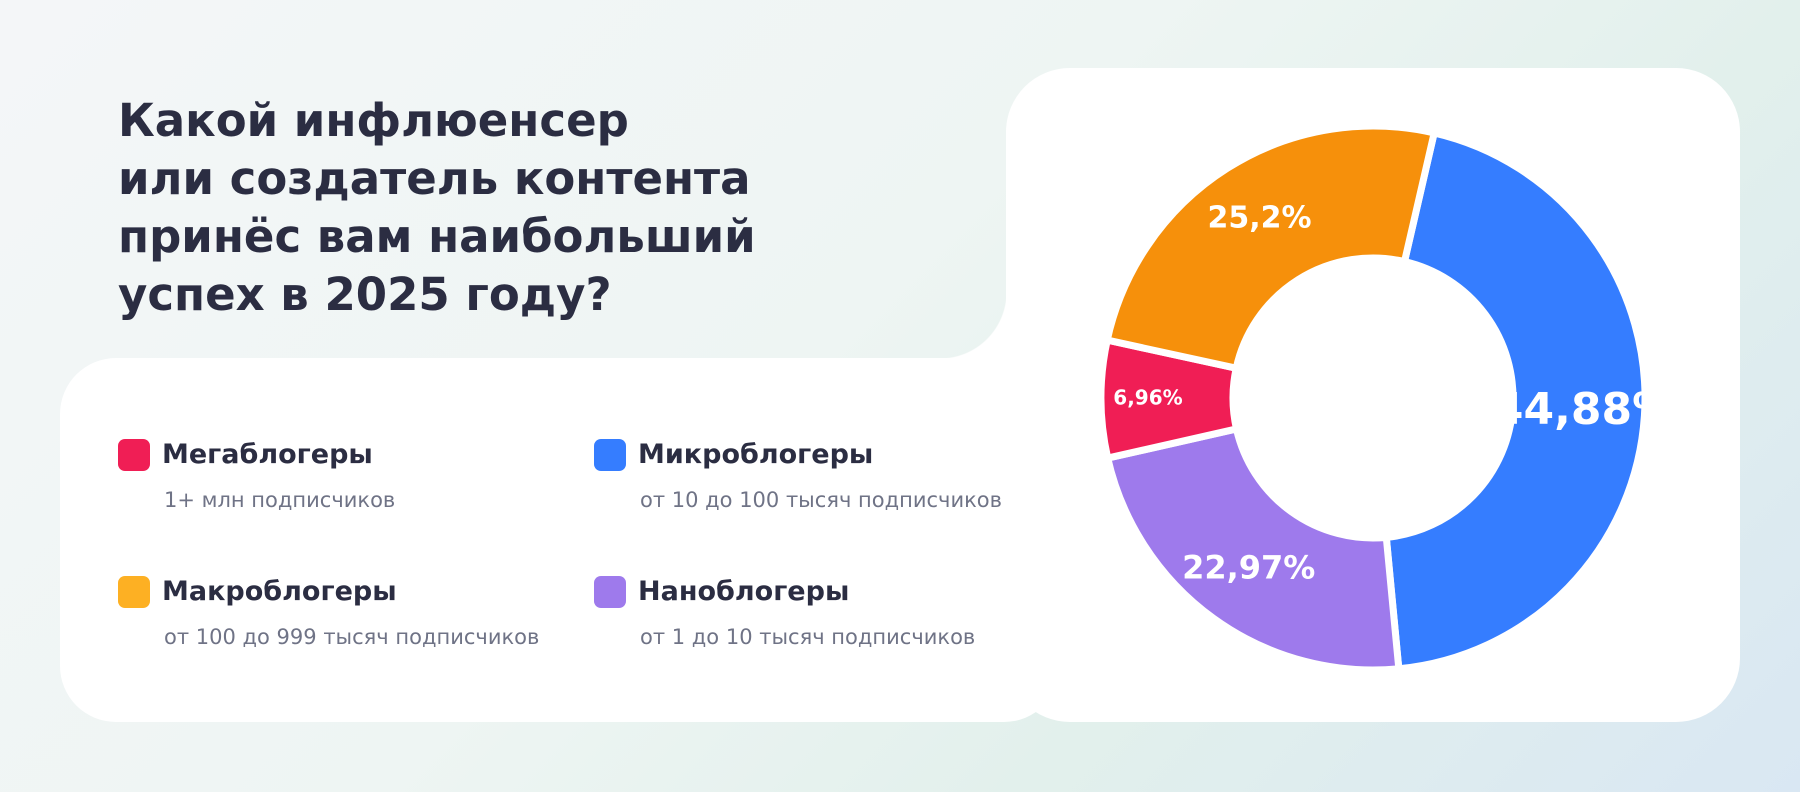 Image resolution: width=1800 pixels, height=792 pixels. What do you see at coordinates (975, 327) in the screenshot?
I see `card-corner` at bounding box center [975, 327].